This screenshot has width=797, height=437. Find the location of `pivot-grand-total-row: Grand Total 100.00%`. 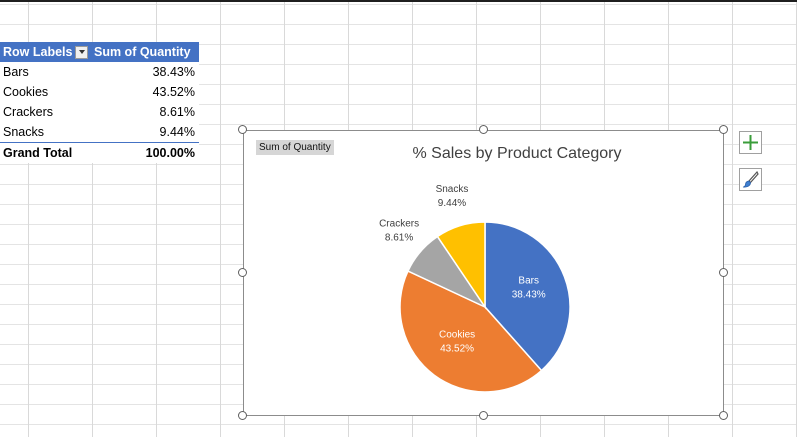

pivot-grand-total-row: Grand Total 100.00% is located at coordinates (99, 152).